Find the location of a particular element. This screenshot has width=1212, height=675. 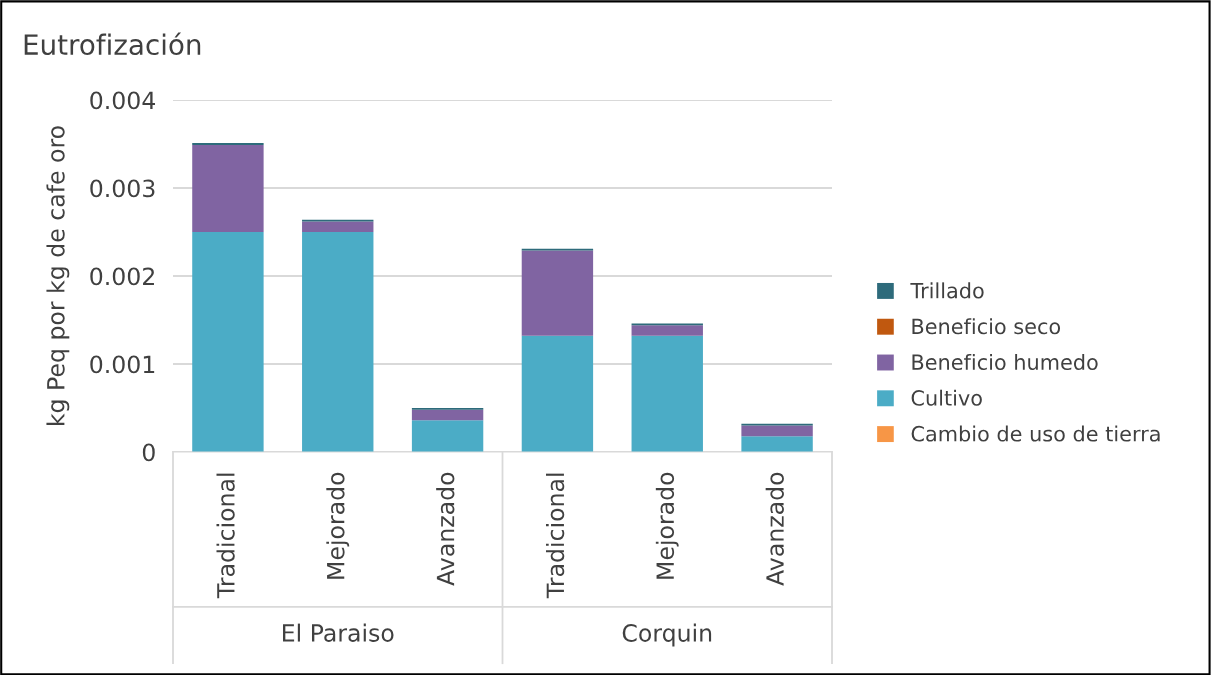

chart-title: Eutrofización is located at coordinates (112, 44).